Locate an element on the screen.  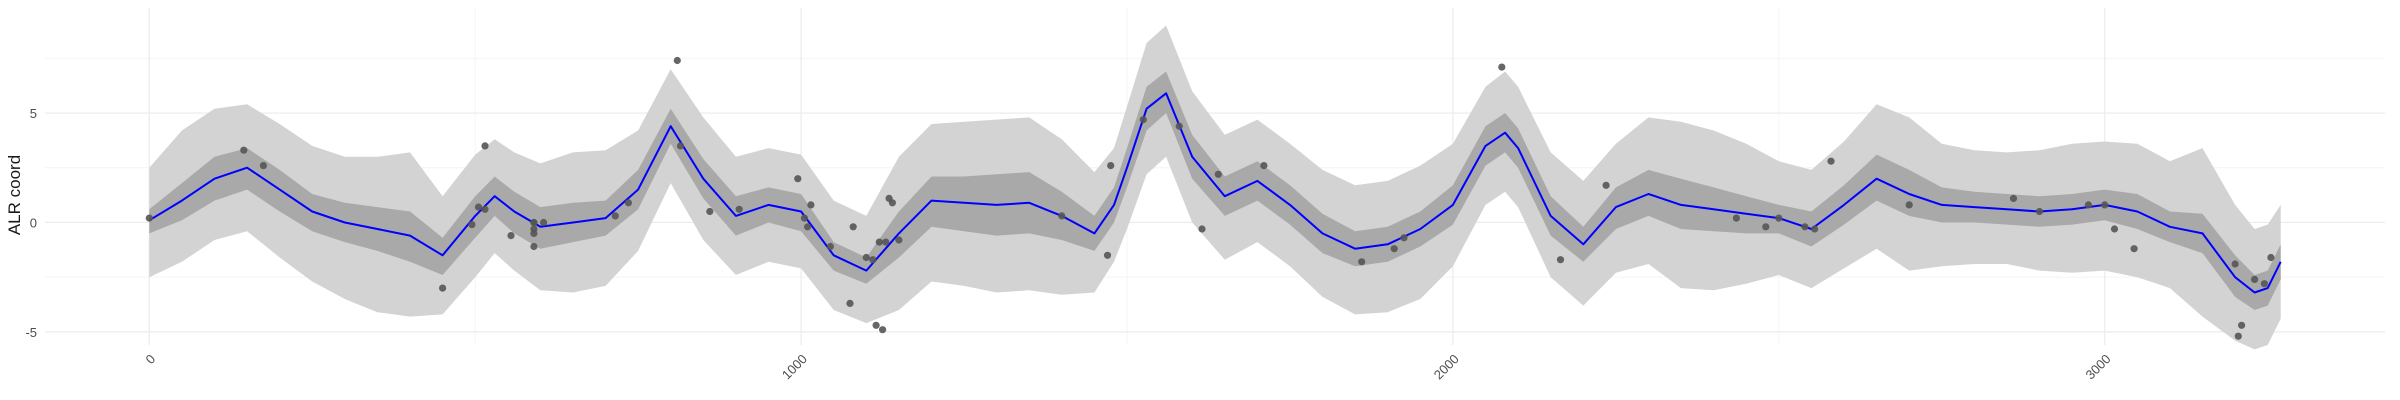
y-tick-label: -5 is located at coordinates (31, 332).